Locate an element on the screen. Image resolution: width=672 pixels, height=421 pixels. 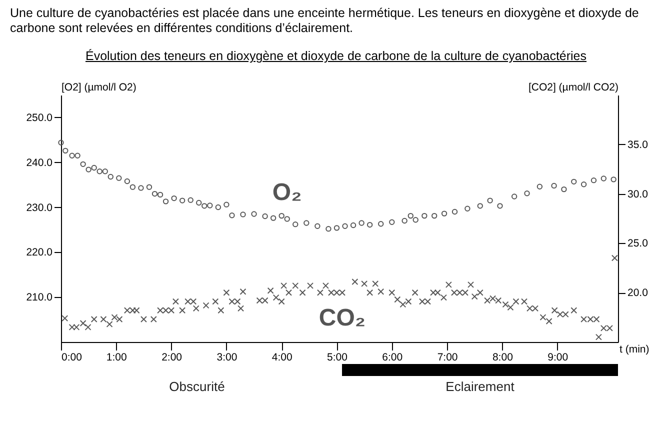
x-tick-label: 2:00 is located at coordinates (172, 358).